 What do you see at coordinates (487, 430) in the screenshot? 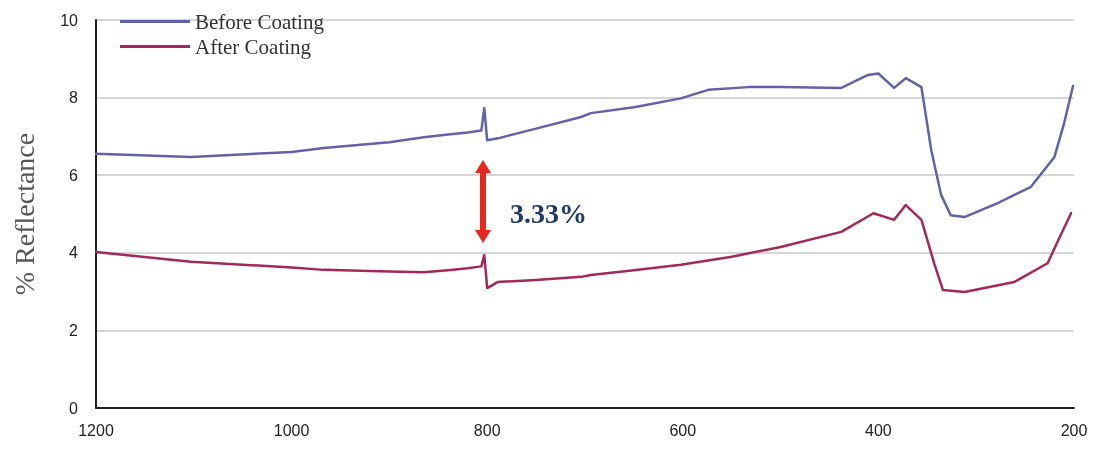
I see `x-tick-label: 800` at bounding box center [487, 430].